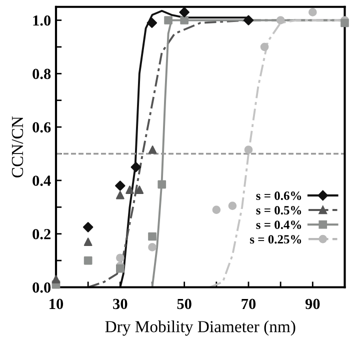  Describe the element at coordinates (41, 74) in the screenshot. I see `y-tick-label: 0.8` at that location.